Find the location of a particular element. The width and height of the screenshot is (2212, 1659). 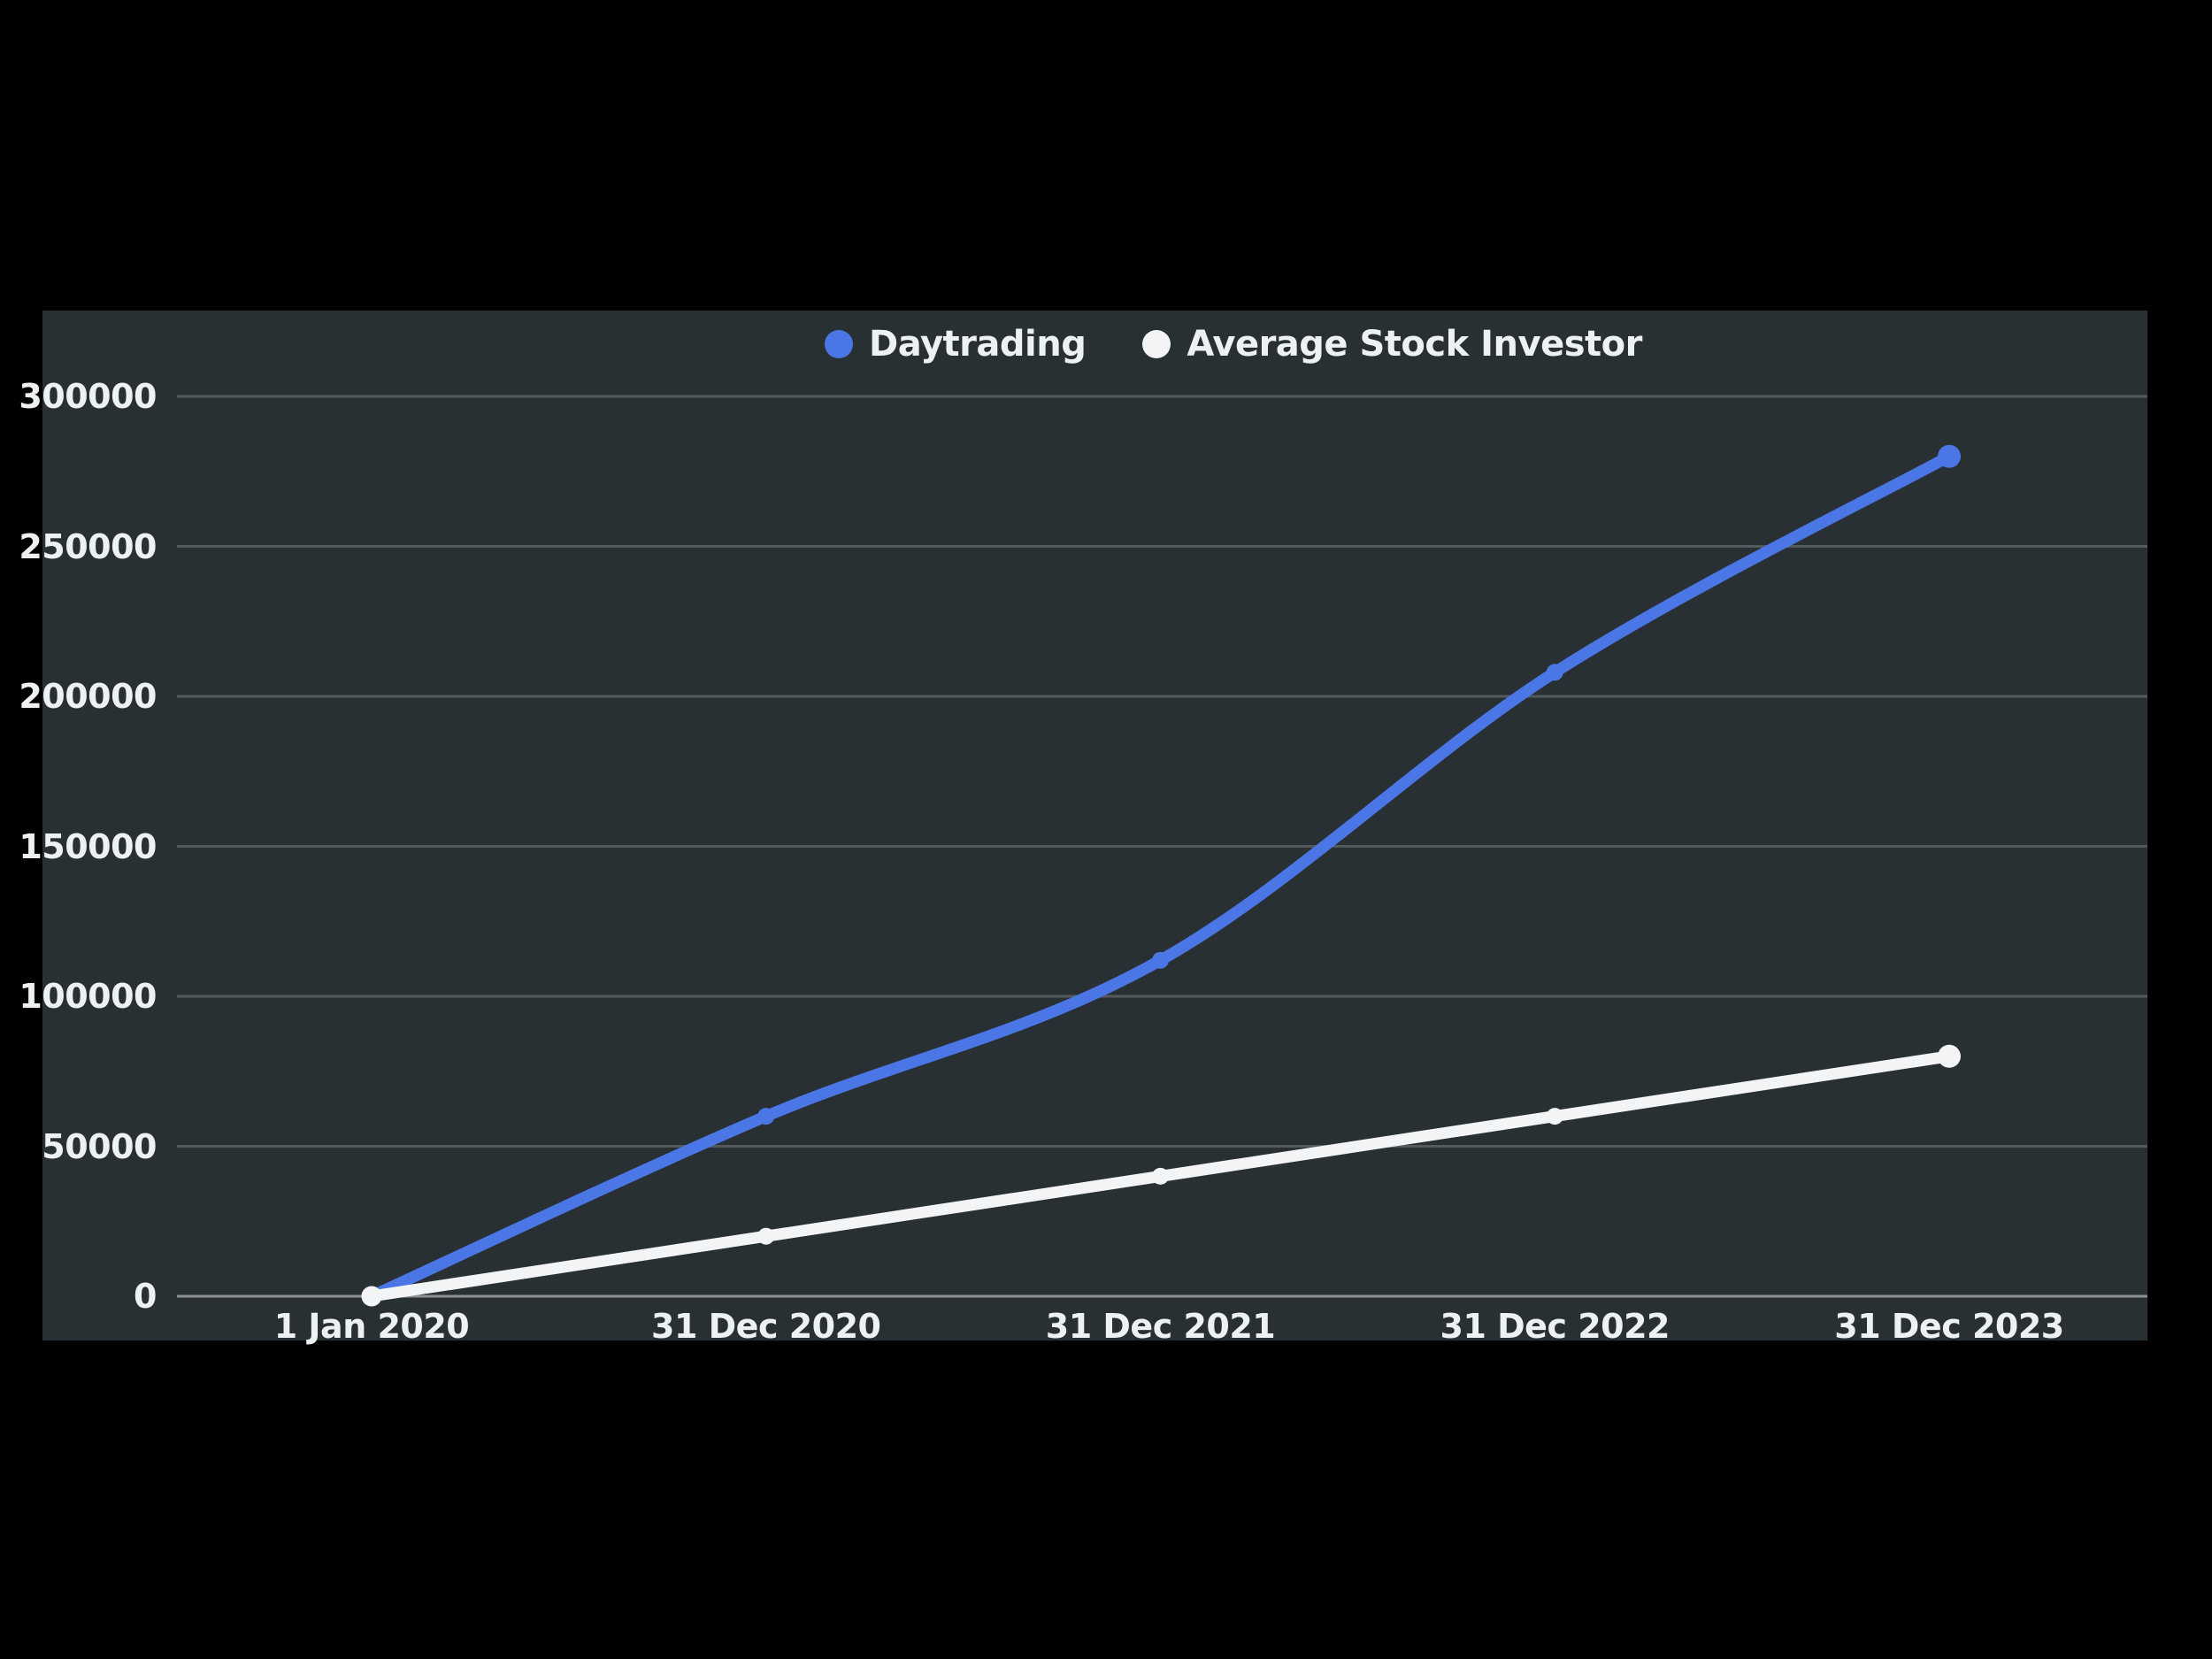

x-axis-tick-label: 31 Dec 2020 is located at coordinates (766, 1326).